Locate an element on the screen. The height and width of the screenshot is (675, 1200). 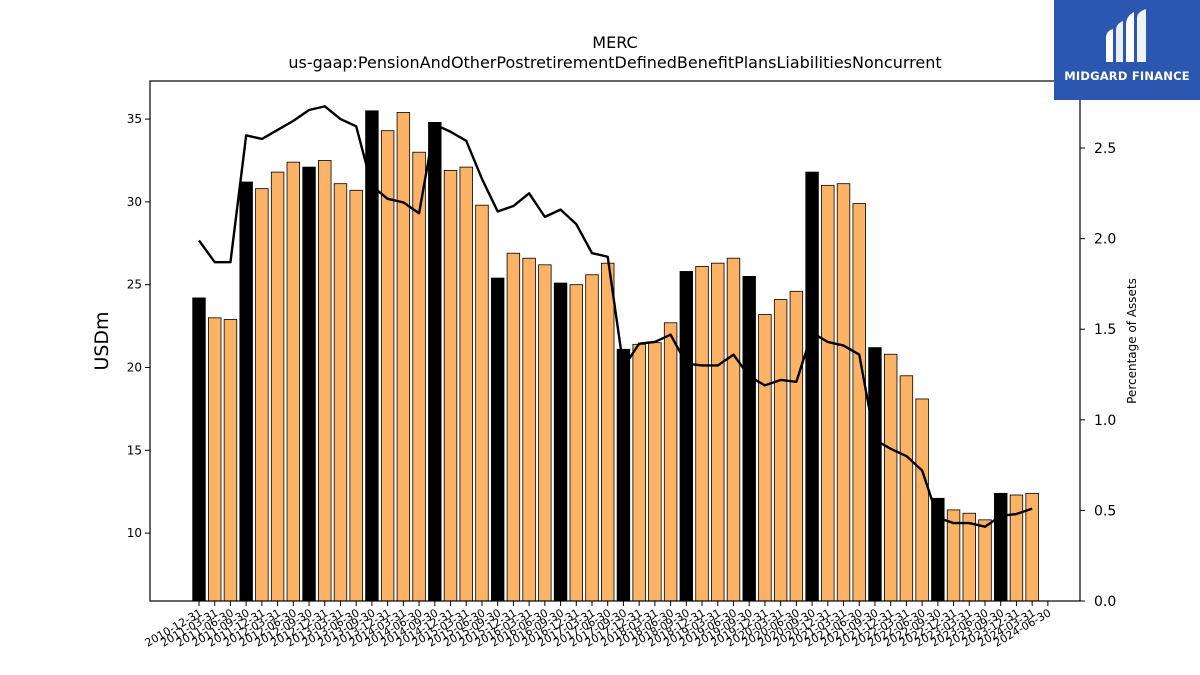
y-axis-right: 0.0 0.5 1.0 1.5 2.0 2.5 is located at coordinates (1098, 375).